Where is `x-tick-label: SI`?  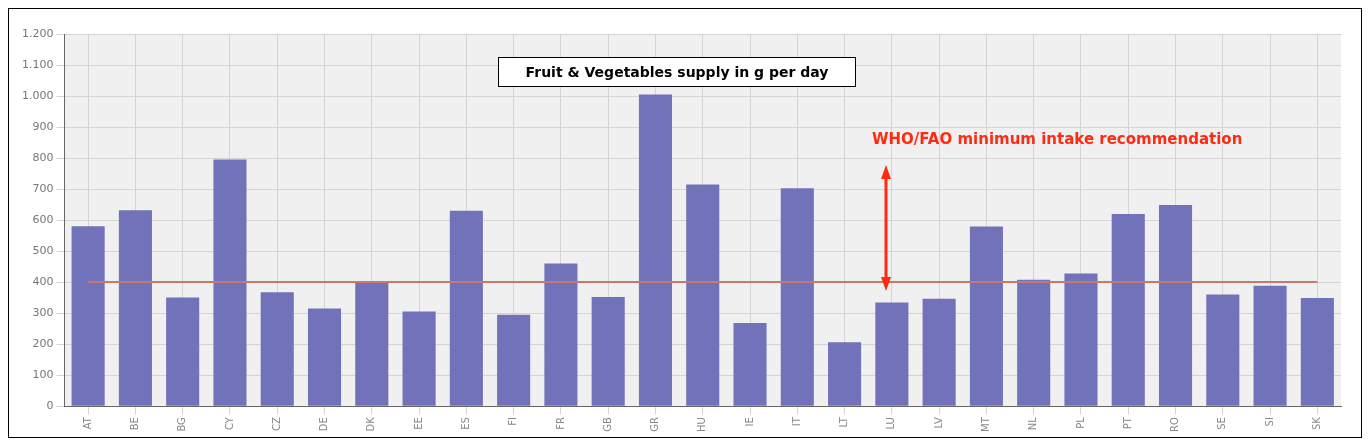
x-tick-label: SI is located at coordinates (1269, 422).